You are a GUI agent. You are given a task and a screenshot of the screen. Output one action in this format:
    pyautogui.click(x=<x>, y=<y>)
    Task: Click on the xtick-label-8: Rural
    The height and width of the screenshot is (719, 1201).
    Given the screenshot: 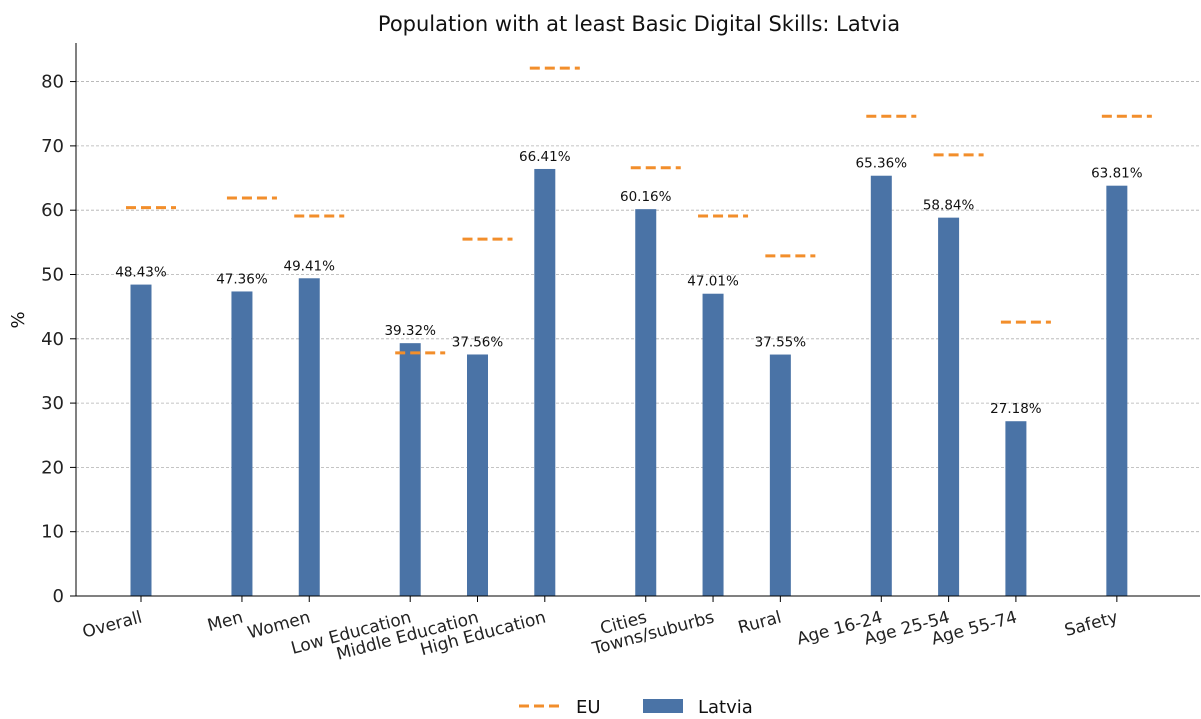 What is the action you would take?
    pyautogui.click(x=760, y=623)
    